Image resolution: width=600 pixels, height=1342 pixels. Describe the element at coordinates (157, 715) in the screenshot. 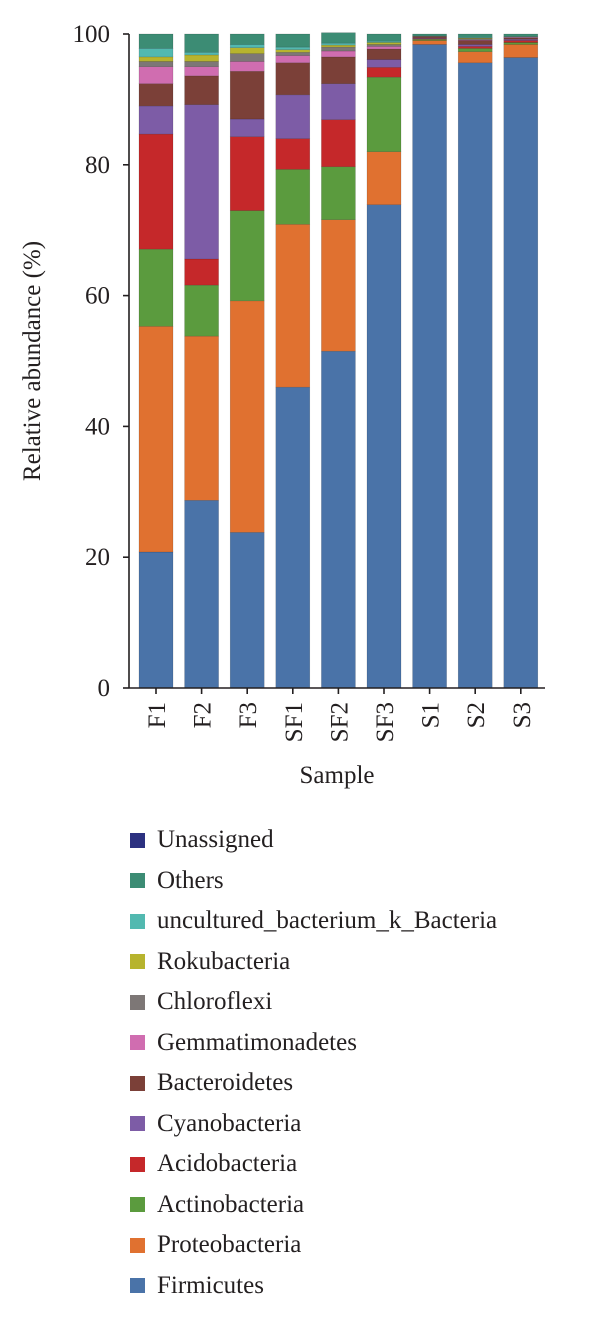

I see `x-tick-label-f1: F1` at that location.